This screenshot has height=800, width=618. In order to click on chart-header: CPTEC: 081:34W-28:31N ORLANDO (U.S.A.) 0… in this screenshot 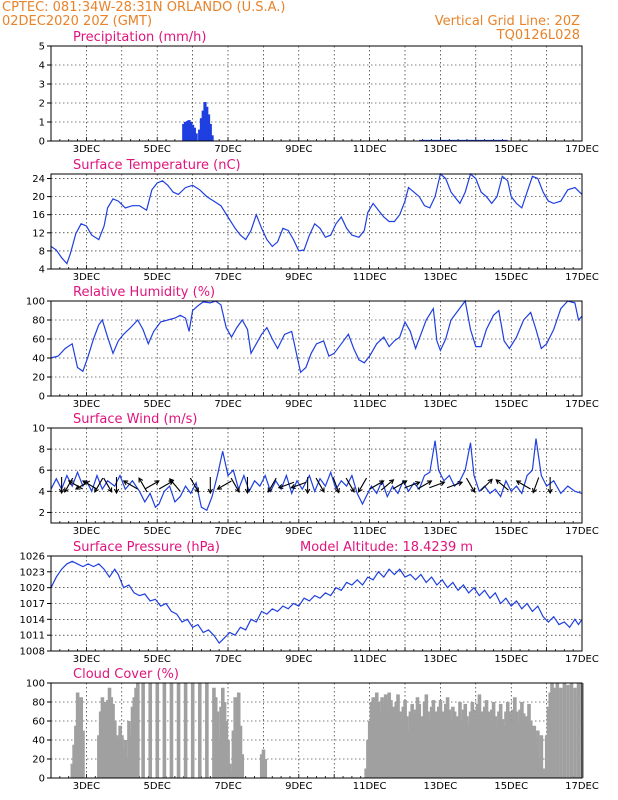, I will do `click(309, 23)`.